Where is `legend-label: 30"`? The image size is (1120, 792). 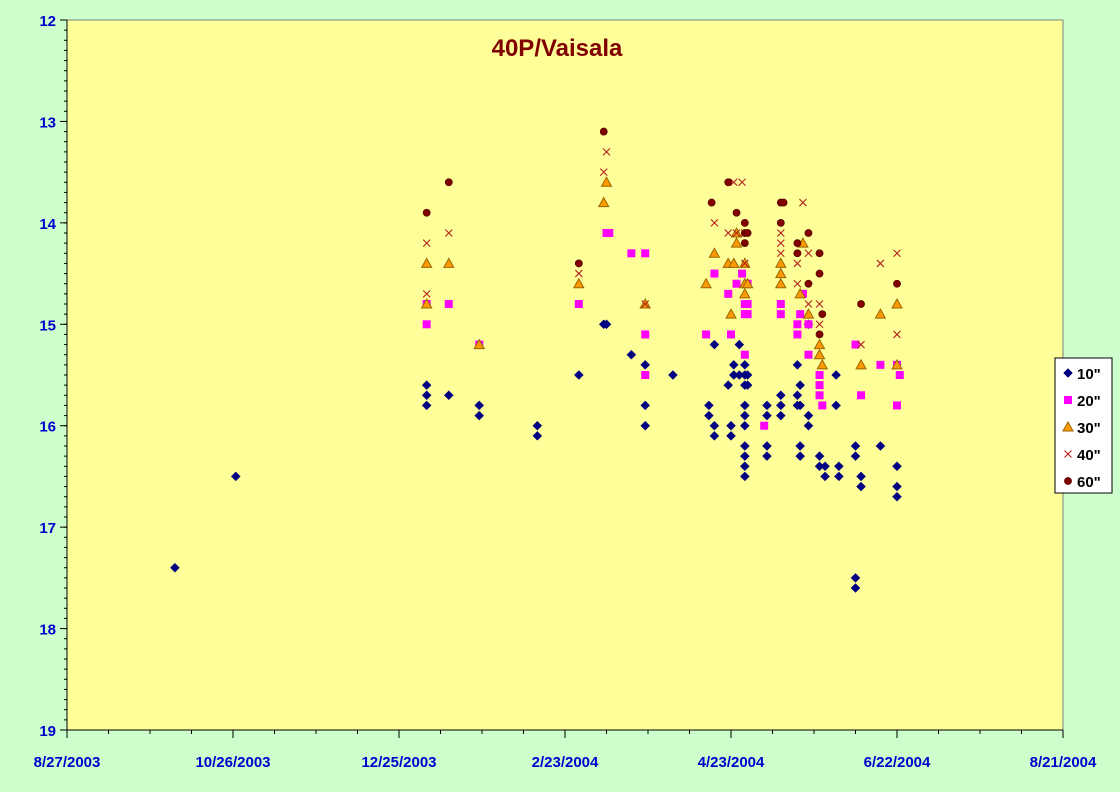
legend-label: 30" is located at coordinates (1089, 428).